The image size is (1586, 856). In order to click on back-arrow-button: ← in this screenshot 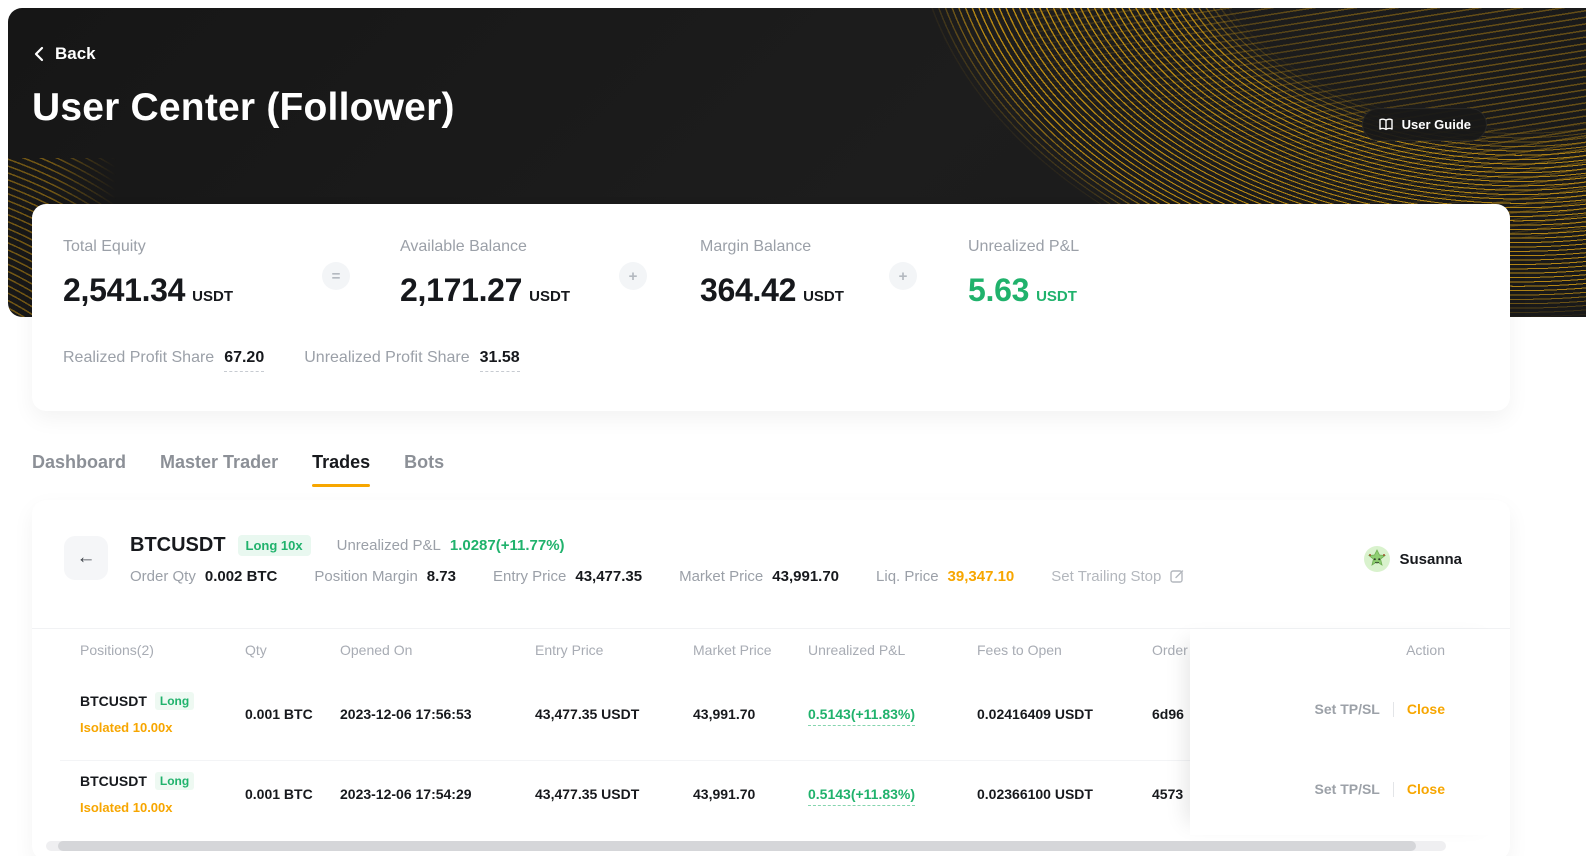, I will do `click(86, 558)`.